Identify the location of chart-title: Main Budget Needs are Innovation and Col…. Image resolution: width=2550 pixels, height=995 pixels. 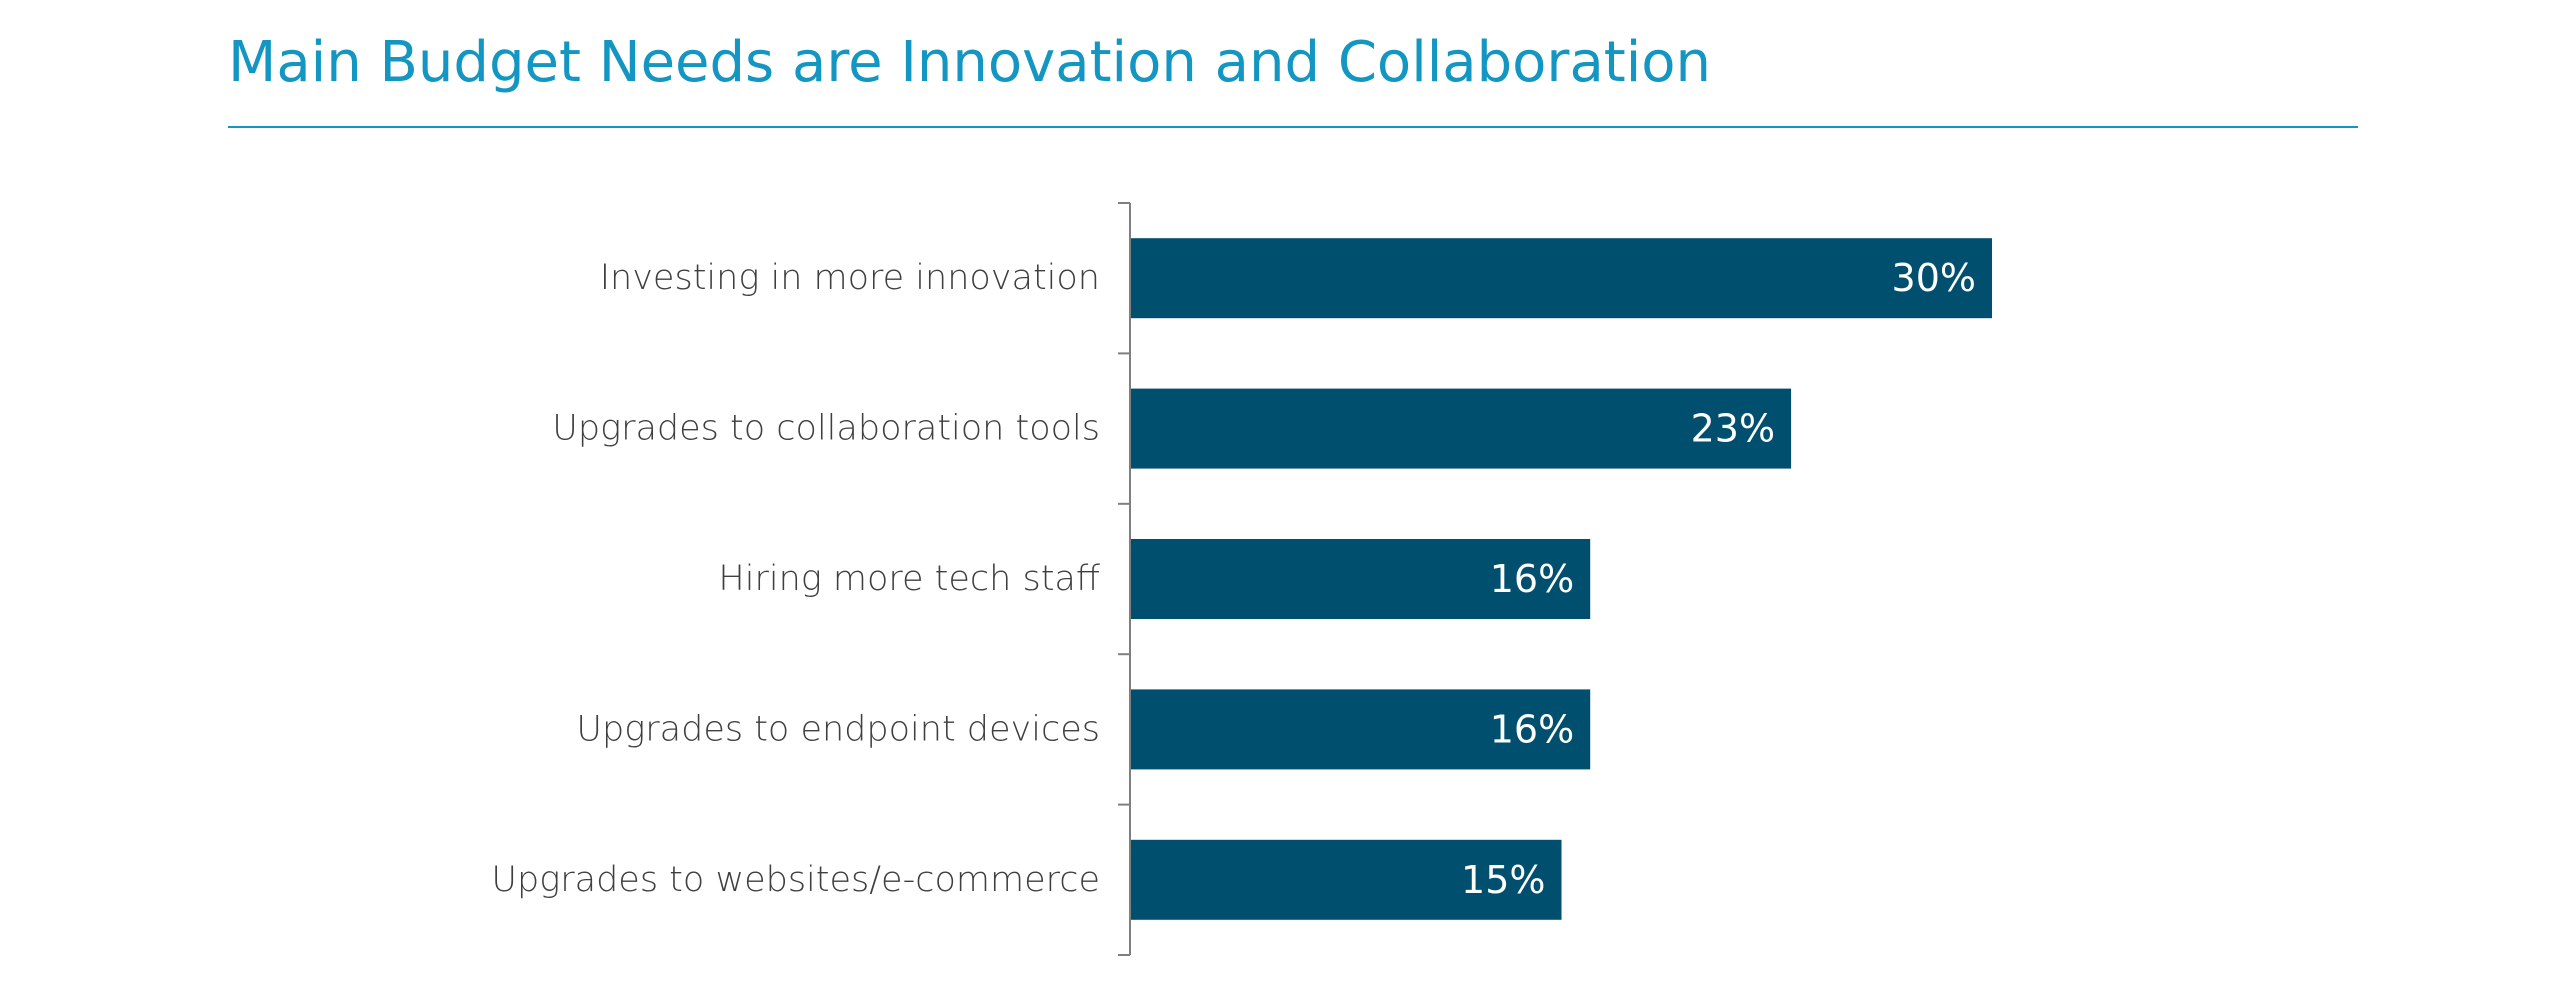
(970, 62).